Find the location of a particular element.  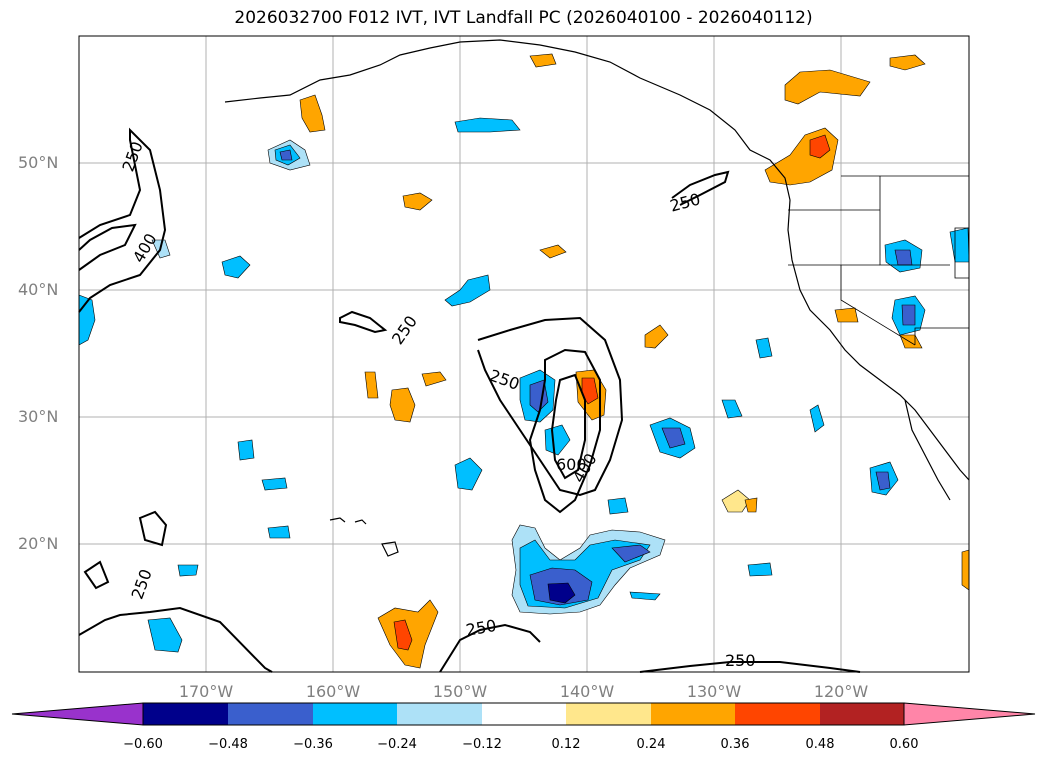

lat-label: 50°N is located at coordinates (38, 162).